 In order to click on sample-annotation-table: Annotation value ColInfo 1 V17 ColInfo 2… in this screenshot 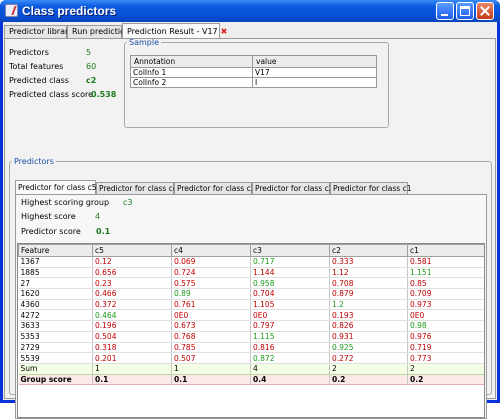, I will do `click(253, 71)`.